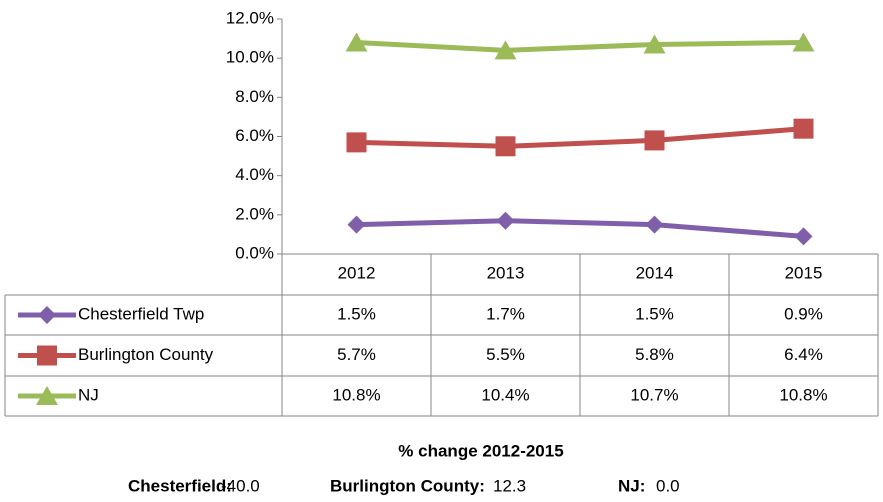 This screenshot has height=502, width=883. I want to click on legend-label: Burlington County, so click(146, 354).